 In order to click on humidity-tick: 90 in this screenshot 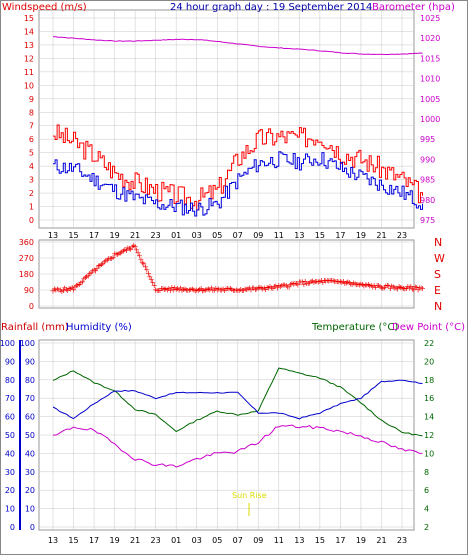, I will do `click(30, 361)`.